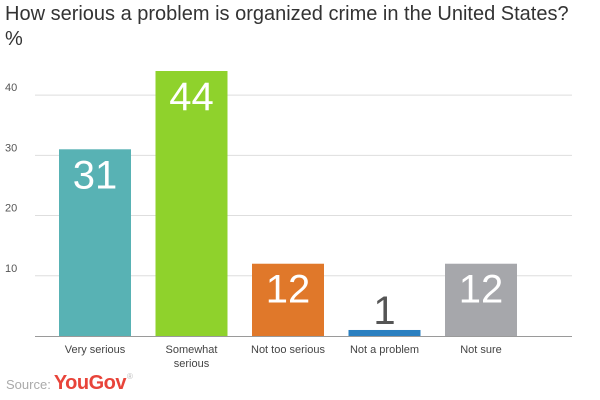 The height and width of the screenshot is (400, 600). Describe the element at coordinates (288, 350) in the screenshot. I see `x-tick-label: Not too serious` at that location.